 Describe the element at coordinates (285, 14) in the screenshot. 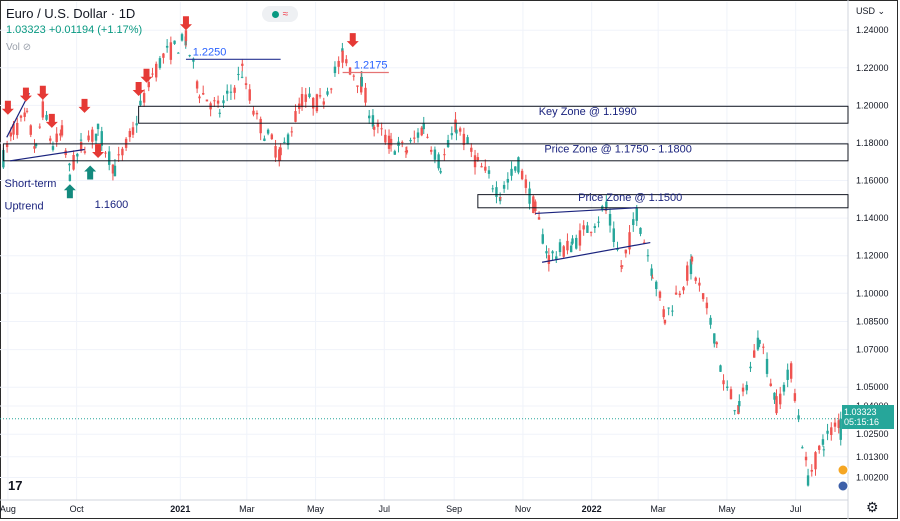

I see `wave-icon: ≈` at that location.